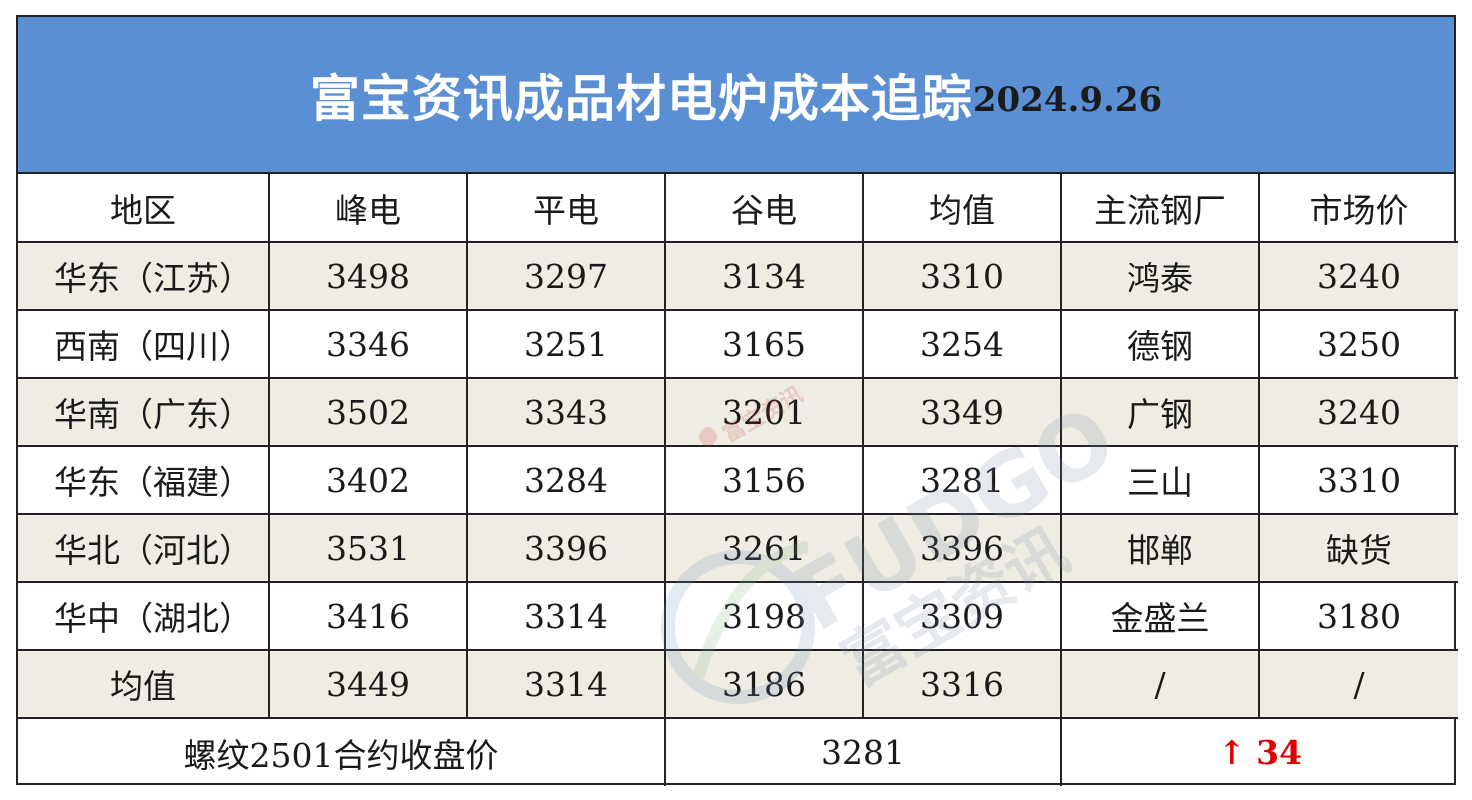 This screenshot has height=800, width=1472. Describe the element at coordinates (1160, 276) in the screenshot. I see `mill-cell: 鸿泰` at that location.